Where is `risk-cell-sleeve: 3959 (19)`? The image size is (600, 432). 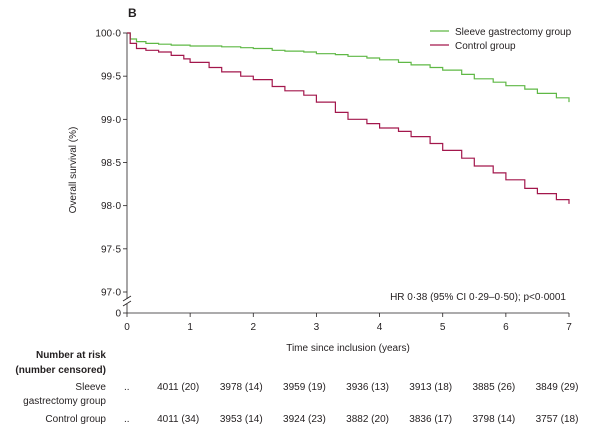 risk-cell-sleeve: 3959 (19) is located at coordinates (304, 387).